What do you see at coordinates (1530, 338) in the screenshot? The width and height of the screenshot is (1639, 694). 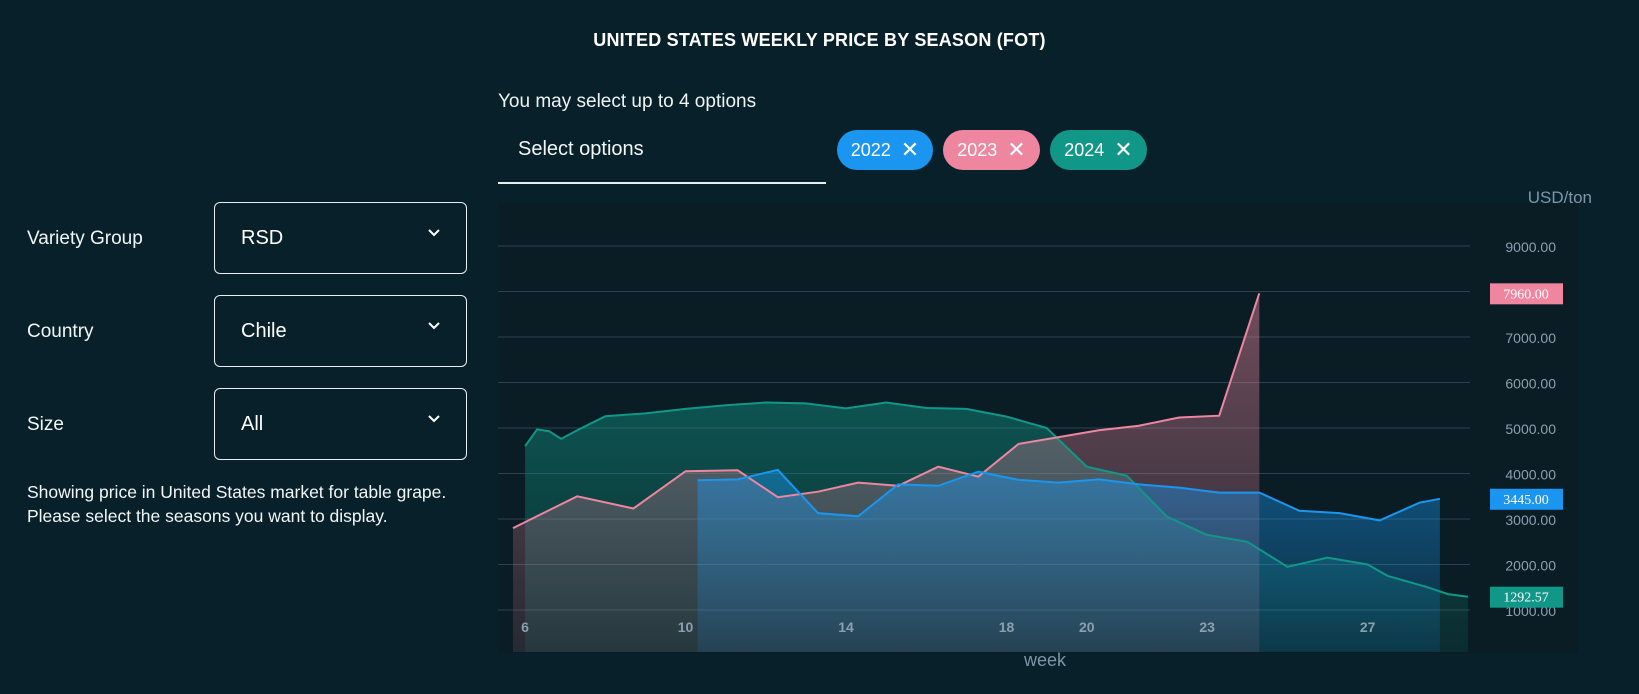 I see `y-tick-label: 7000.00` at bounding box center [1530, 338].